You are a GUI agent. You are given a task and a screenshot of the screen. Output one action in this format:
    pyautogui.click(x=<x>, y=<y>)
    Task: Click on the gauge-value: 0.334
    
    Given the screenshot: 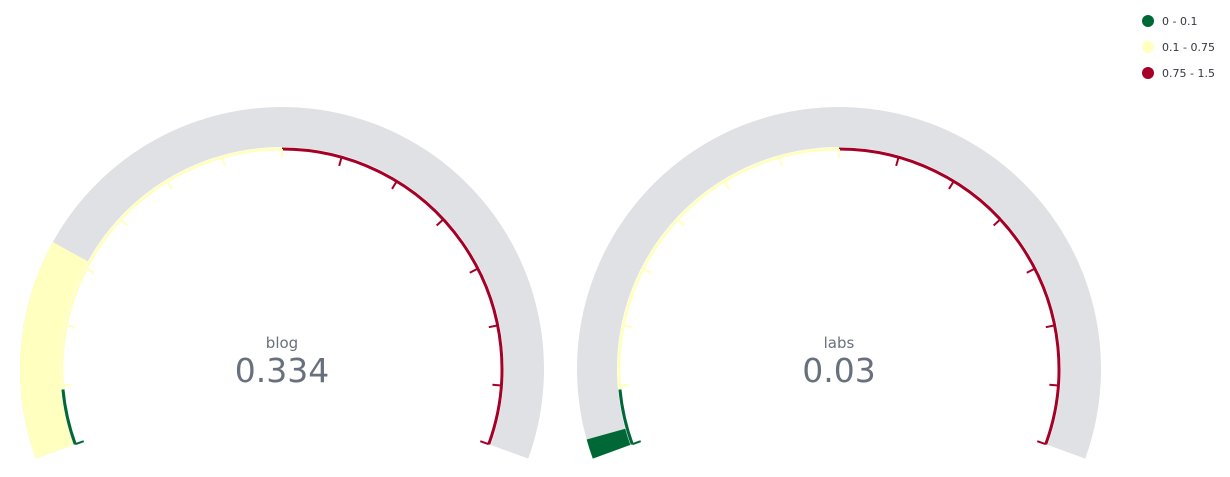 What is the action you would take?
    pyautogui.click(x=282, y=370)
    